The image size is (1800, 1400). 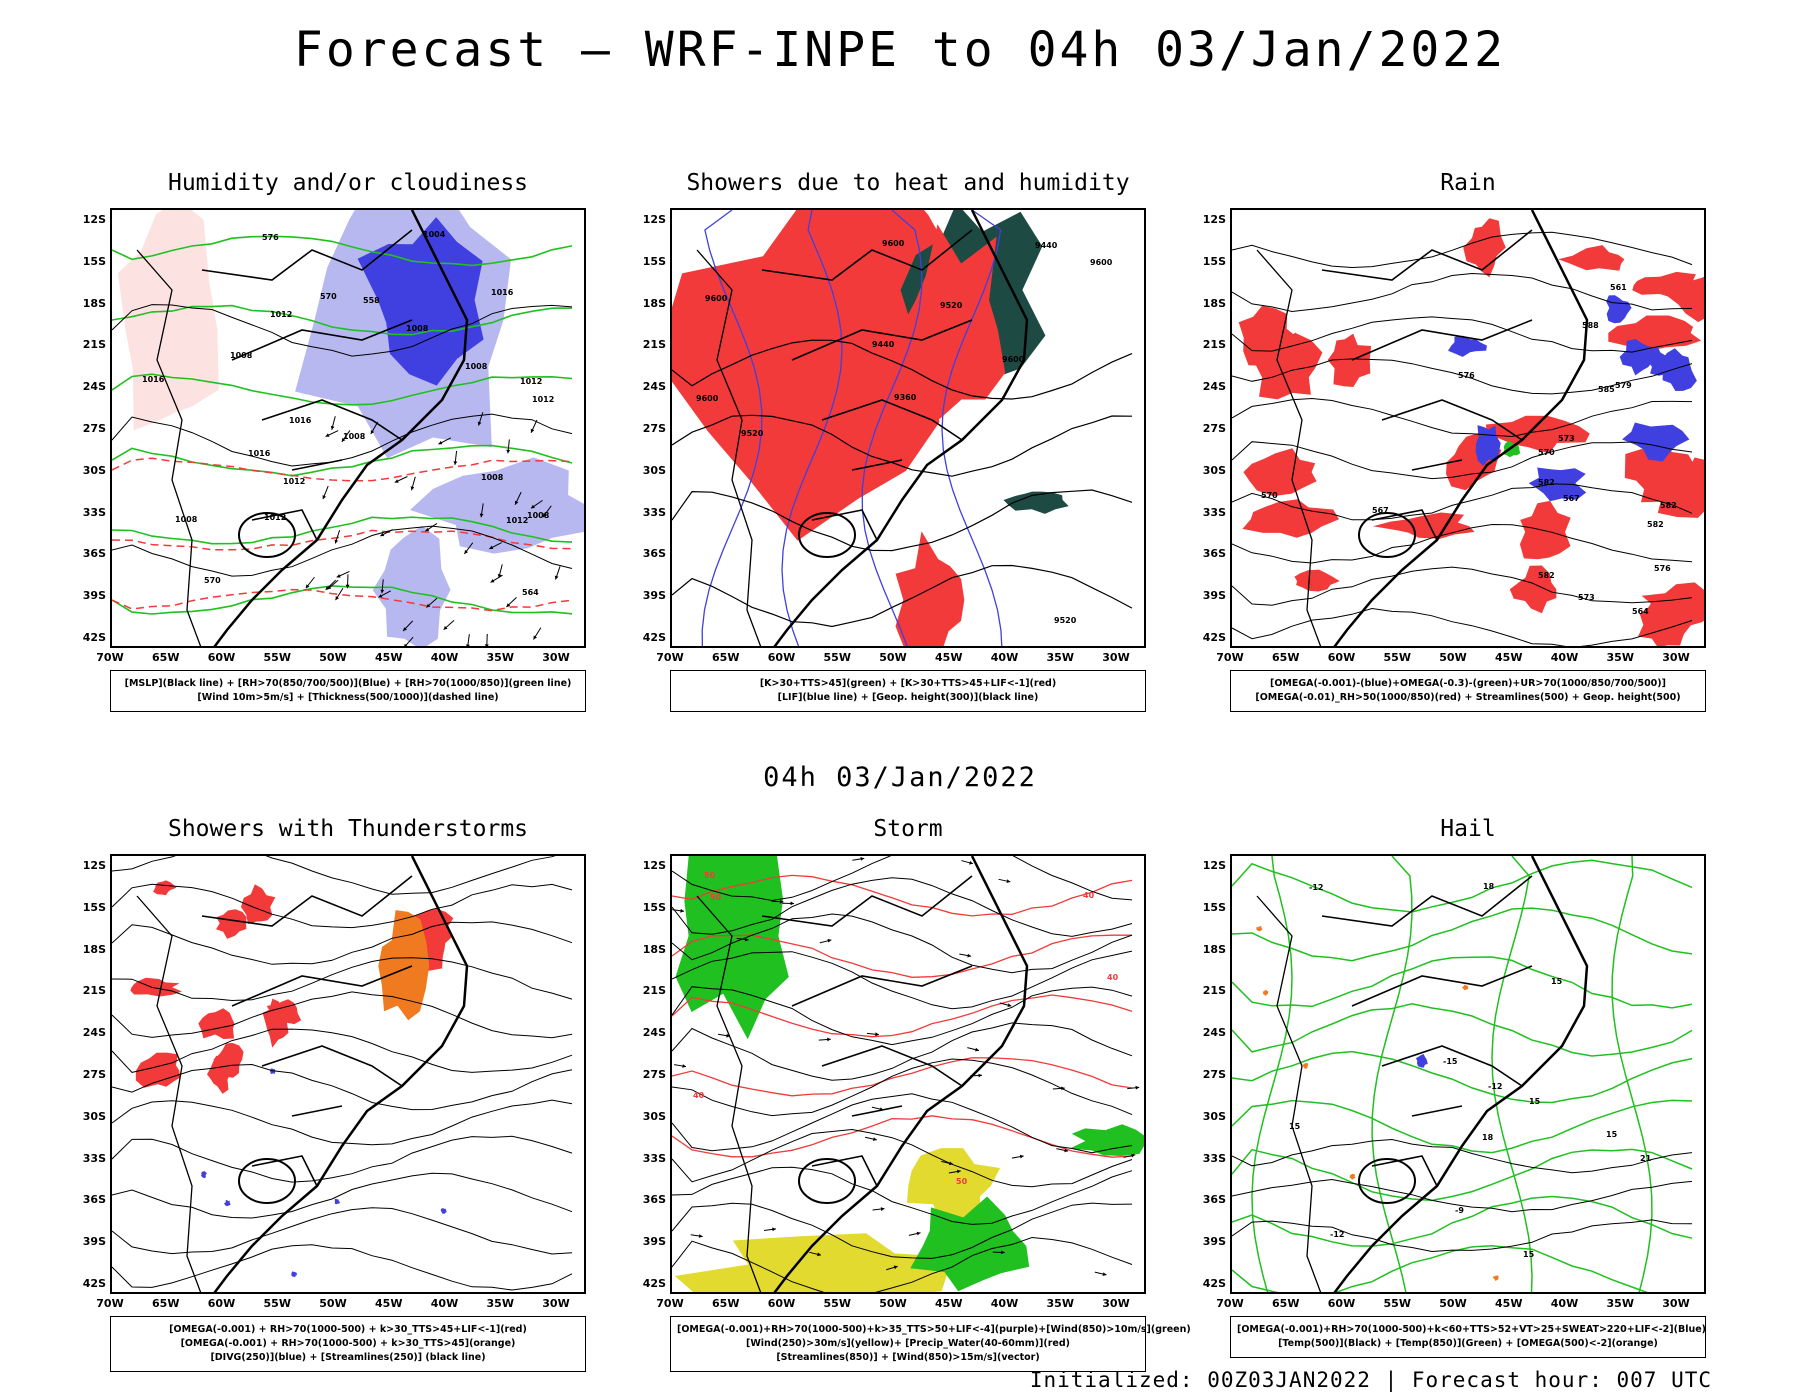 What do you see at coordinates (1495, 1086) in the screenshot?
I see `contour-label: -12` at bounding box center [1495, 1086].